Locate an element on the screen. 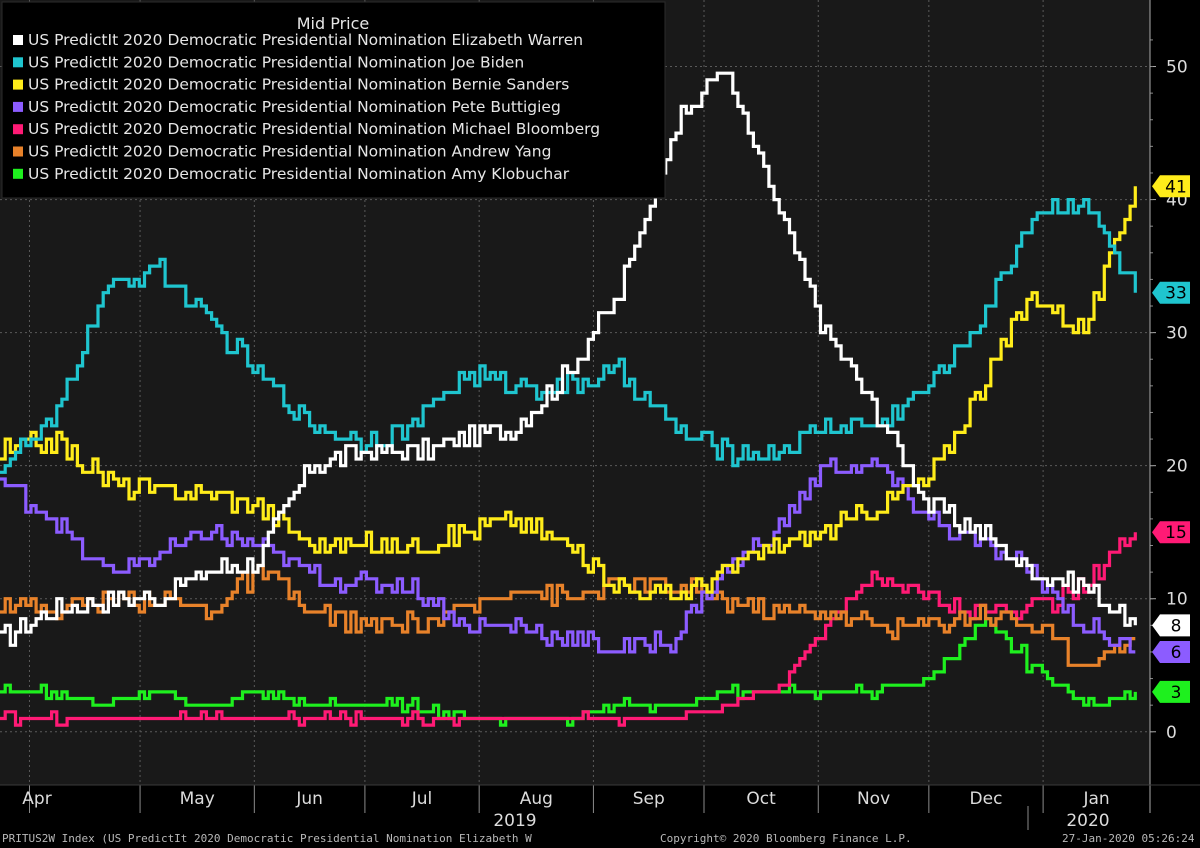  x-tick-label: Aug is located at coordinates (536, 799).